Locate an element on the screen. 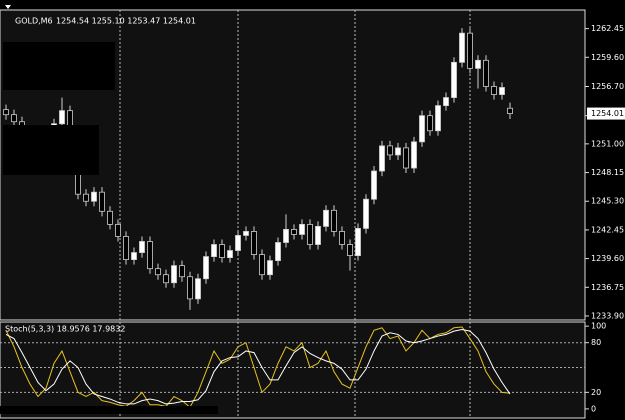 Image resolution: width=625 pixels, height=420 pixels. y-tick-label: 1239.60 is located at coordinates (607, 258).